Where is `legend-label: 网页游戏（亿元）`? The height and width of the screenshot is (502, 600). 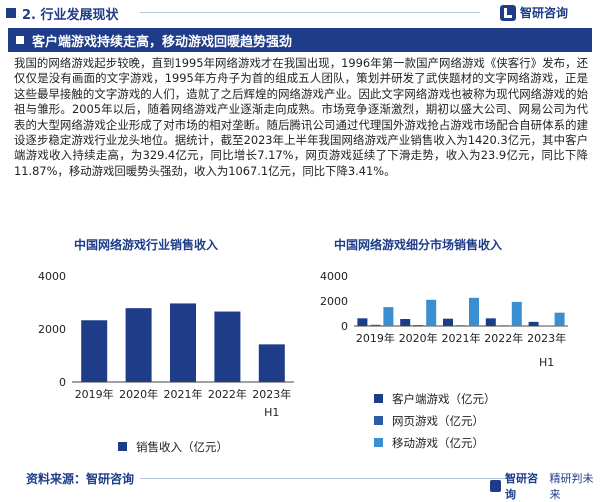
legend-label: 网页游戏（亿元） is located at coordinates (438, 421).